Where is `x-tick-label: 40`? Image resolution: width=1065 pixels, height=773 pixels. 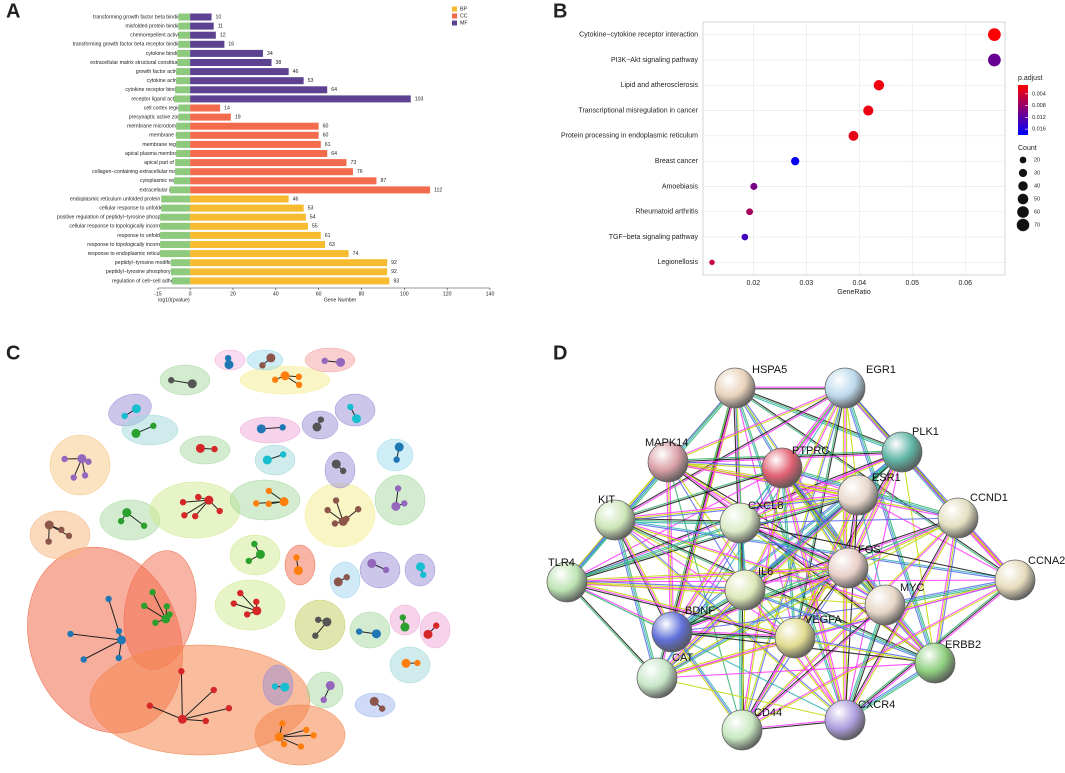
x-tick-label: 40 is located at coordinates (276, 294).